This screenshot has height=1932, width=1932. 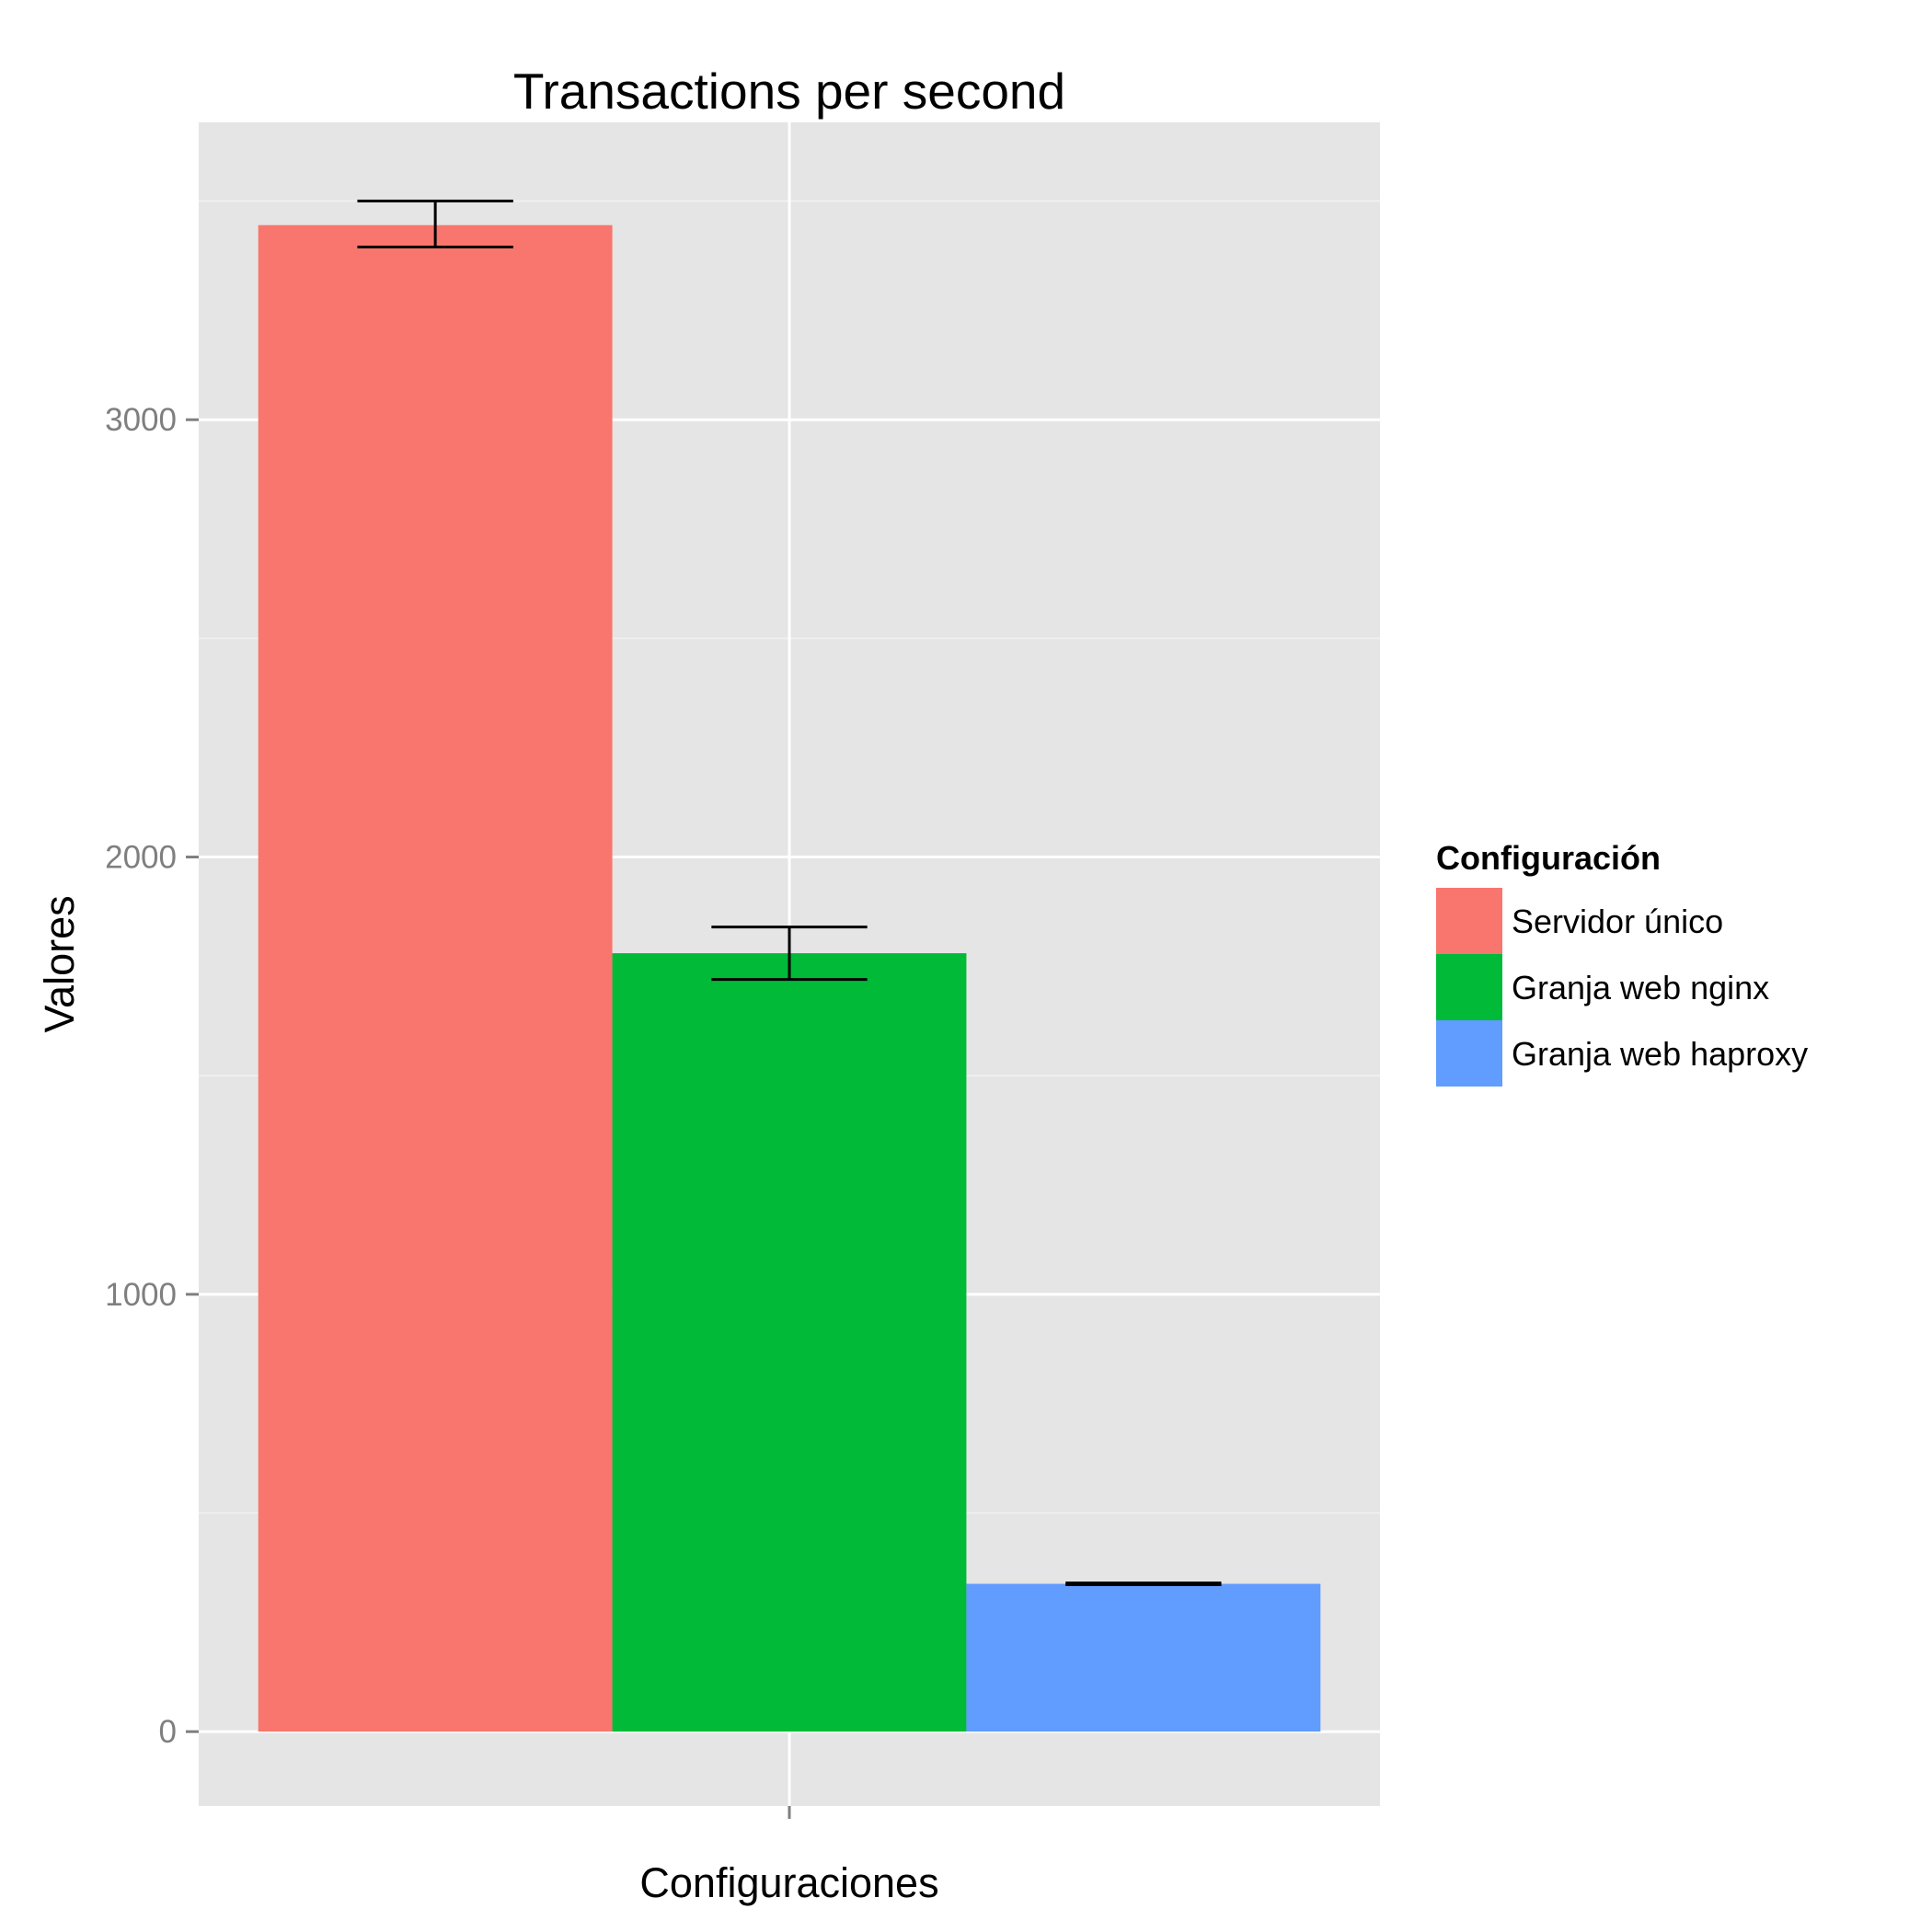 What do you see at coordinates (1660, 1054) in the screenshot?
I see `legend-label-granja-web-haproxy: Granja web haproxy` at bounding box center [1660, 1054].